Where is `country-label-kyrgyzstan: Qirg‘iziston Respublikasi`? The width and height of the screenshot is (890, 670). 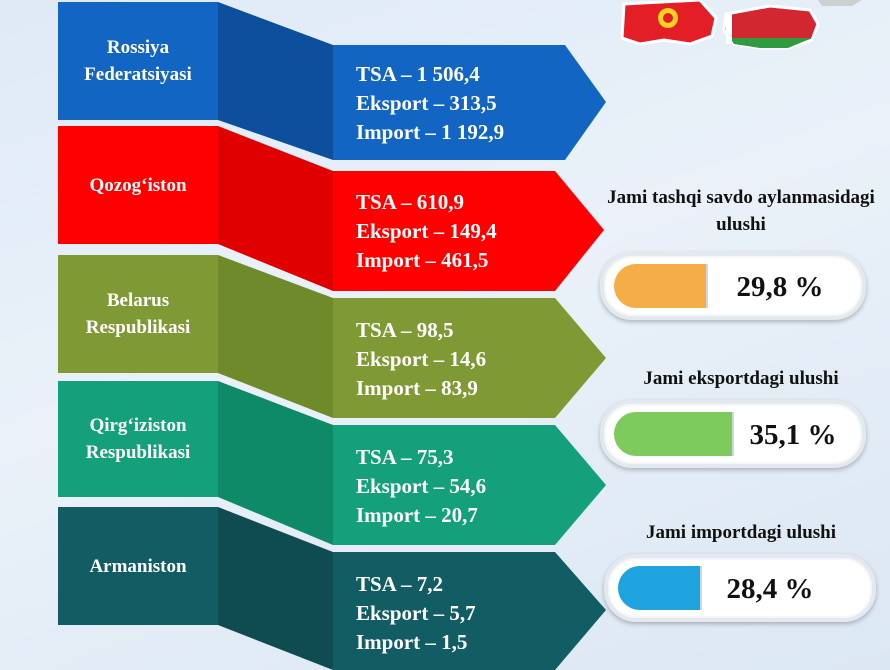
country-label-kyrgyzstan: Qirg‘iziston Respublikasi is located at coordinates (138, 439).